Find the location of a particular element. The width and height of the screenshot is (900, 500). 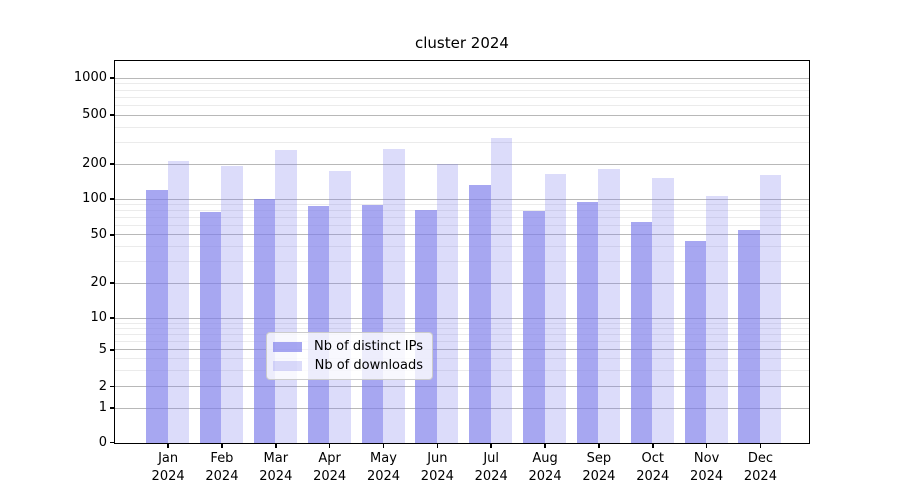

x-tick-label: Jul 2024 is located at coordinates (491, 467).